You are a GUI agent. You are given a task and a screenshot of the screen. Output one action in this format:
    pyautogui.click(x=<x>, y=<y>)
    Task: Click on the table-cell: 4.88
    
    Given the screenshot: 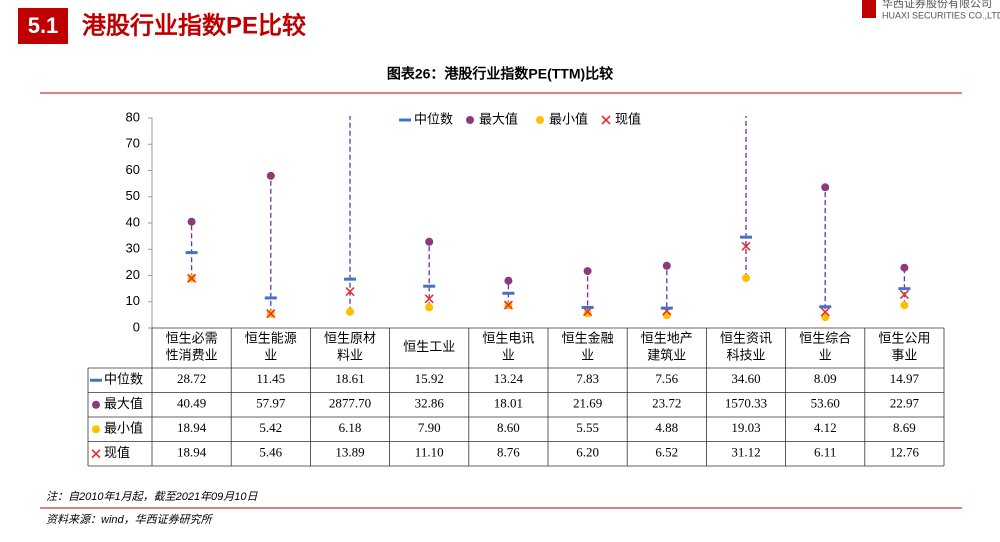 What is the action you would take?
    pyautogui.click(x=666, y=427)
    